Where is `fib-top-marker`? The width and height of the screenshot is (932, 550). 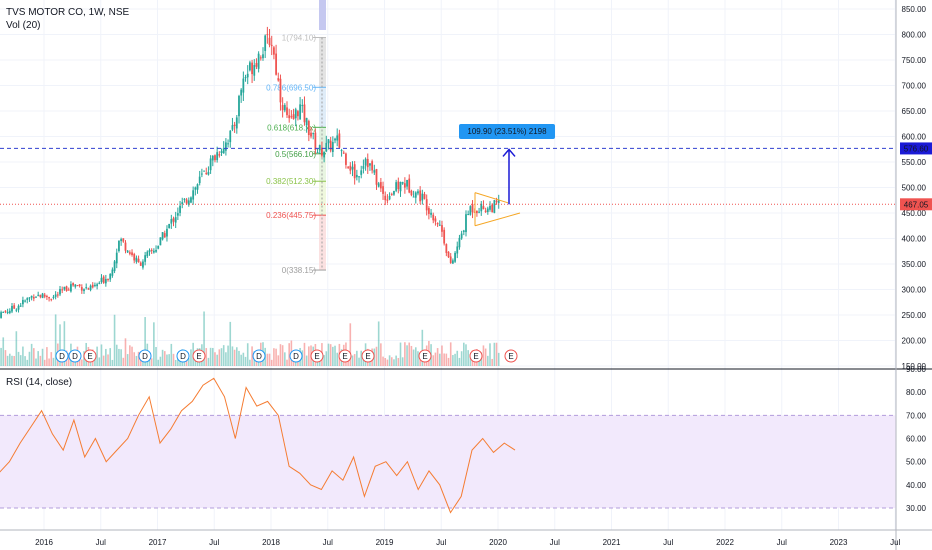 fib-top-marker is located at coordinates (322, 15).